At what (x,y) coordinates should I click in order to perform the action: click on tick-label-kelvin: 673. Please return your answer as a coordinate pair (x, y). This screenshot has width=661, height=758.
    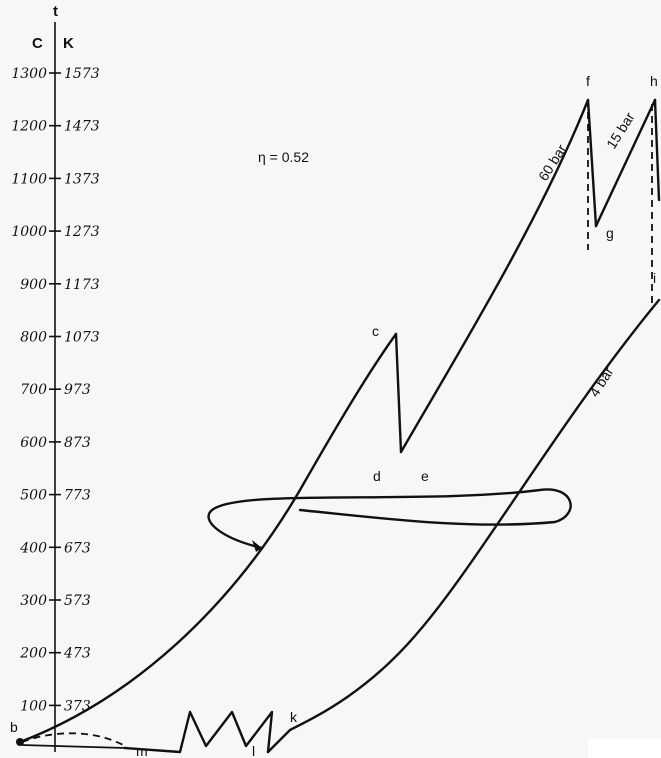
    Looking at the image, I should click on (77, 548).